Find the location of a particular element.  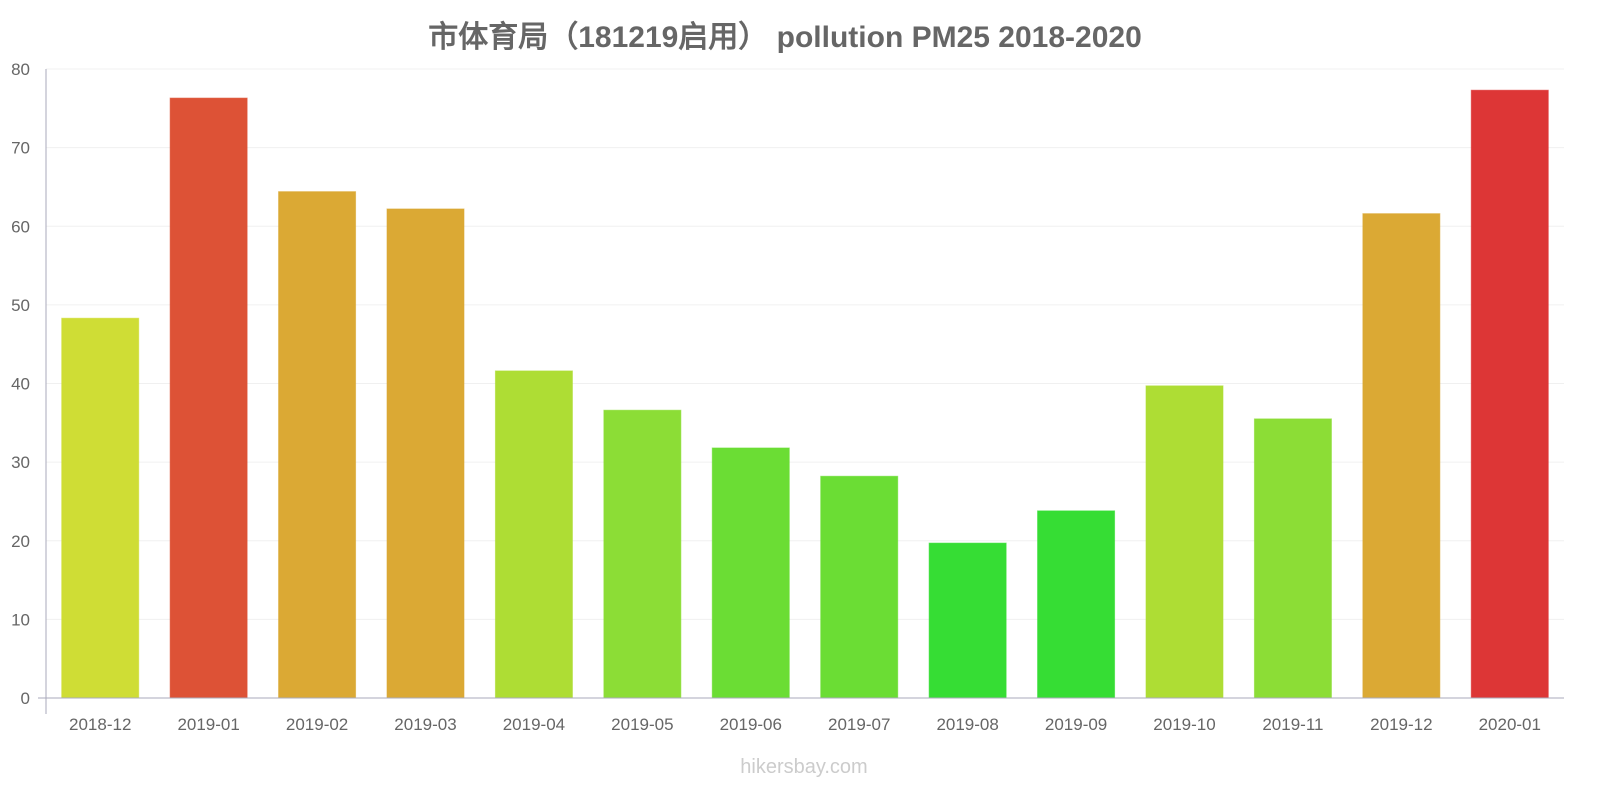

y-tick-label: 20 is located at coordinates (20, 541).